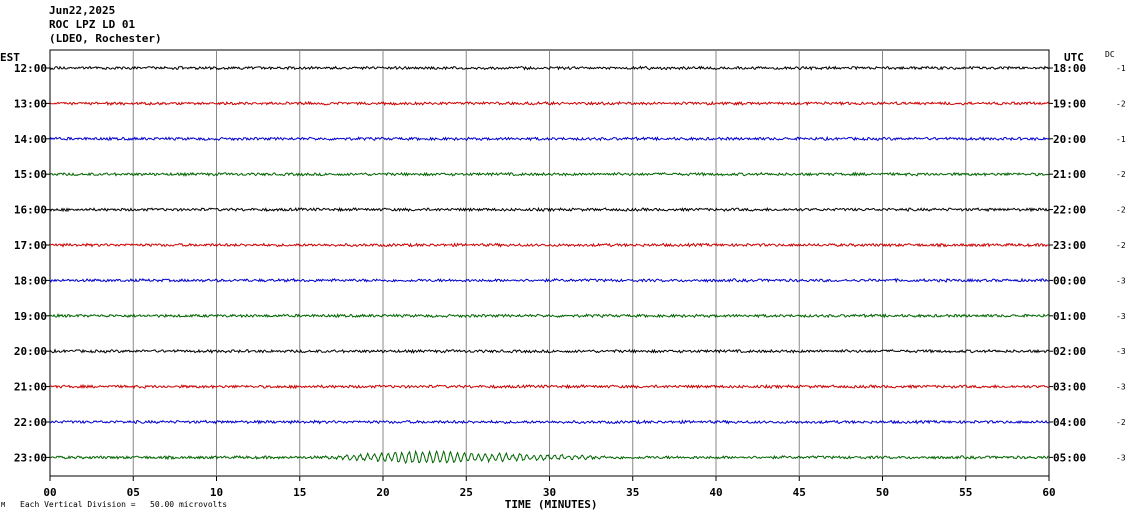 The height and width of the screenshot is (519, 1130). What do you see at coordinates (1069, 351) in the screenshot?
I see `utc-time-label: 02:00` at bounding box center [1069, 351].